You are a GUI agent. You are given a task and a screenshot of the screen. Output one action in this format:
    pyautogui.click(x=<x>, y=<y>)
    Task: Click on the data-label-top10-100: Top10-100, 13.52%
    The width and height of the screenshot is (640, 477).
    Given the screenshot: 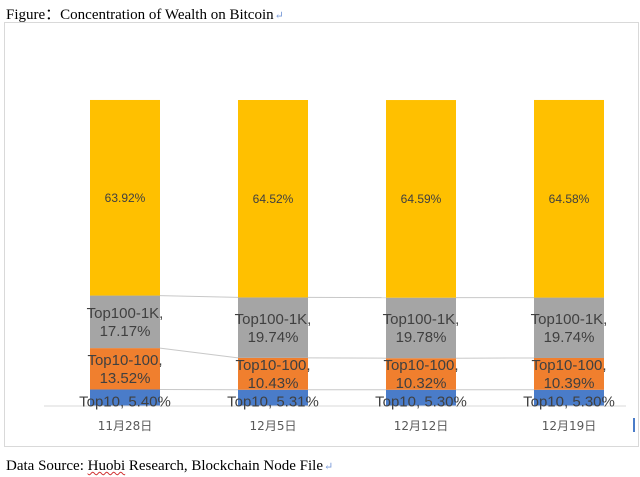 What is the action you would take?
    pyautogui.click(x=124, y=369)
    